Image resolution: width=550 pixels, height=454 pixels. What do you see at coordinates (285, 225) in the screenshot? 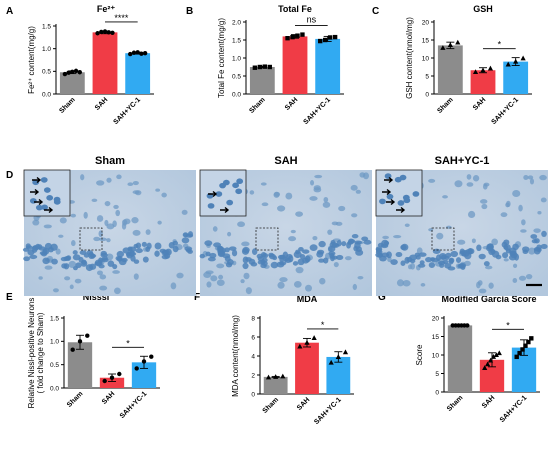
I see `histology-image-sah: SAH` at bounding box center [285, 225].